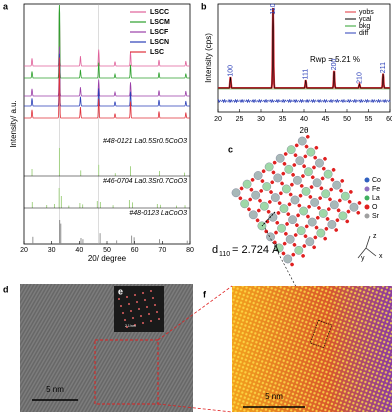 The image size is (392, 415). What do you see at coordinates (376, 216) in the screenshot?
I see `legend-label: Sr` at bounding box center [376, 216].